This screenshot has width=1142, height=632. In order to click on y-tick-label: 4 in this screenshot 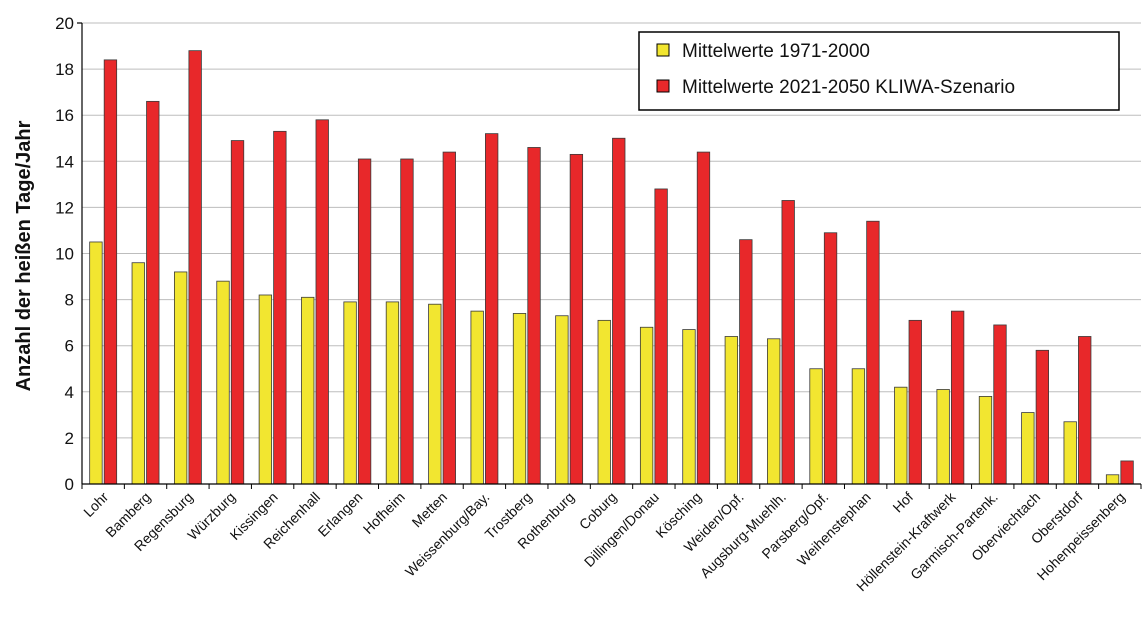, I will do `click(69, 392)`.